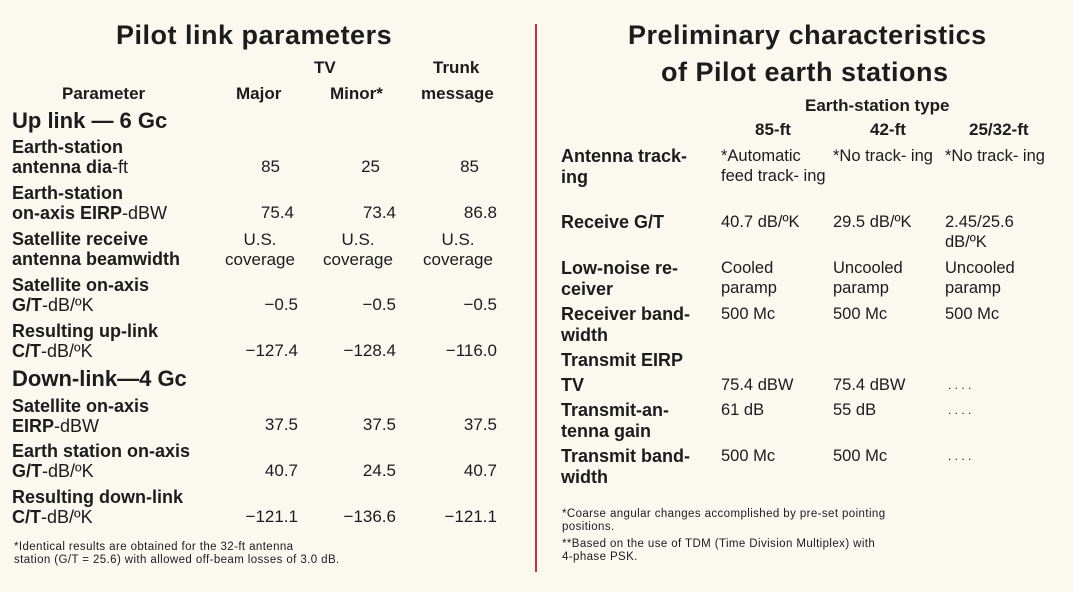  Describe the element at coordinates (356, 93) in the screenshot. I see `header-minor: Minor*` at that location.